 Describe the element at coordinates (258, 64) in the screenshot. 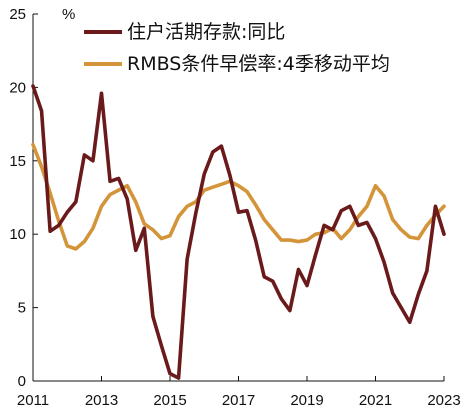

I see `legend-label-rmbs: RMBS条件早偿率:4季移动平均` at that location.